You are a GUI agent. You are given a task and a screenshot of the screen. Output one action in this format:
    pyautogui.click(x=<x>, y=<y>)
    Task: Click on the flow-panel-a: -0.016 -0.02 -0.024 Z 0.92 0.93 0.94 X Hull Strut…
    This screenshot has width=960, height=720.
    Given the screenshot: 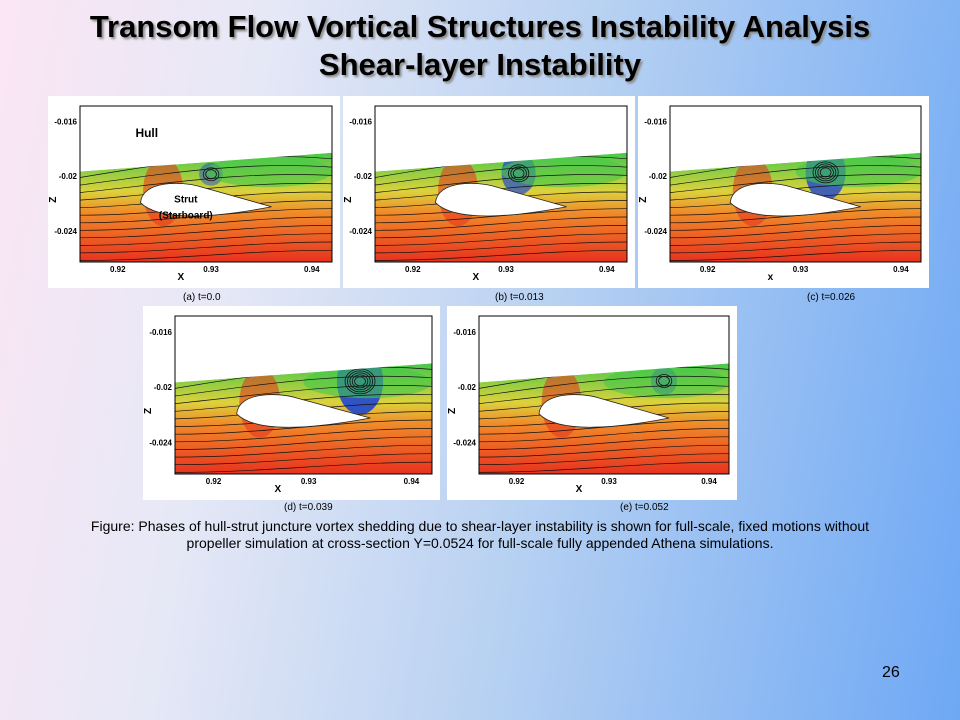 What is the action you would take?
    pyautogui.click(x=194, y=192)
    